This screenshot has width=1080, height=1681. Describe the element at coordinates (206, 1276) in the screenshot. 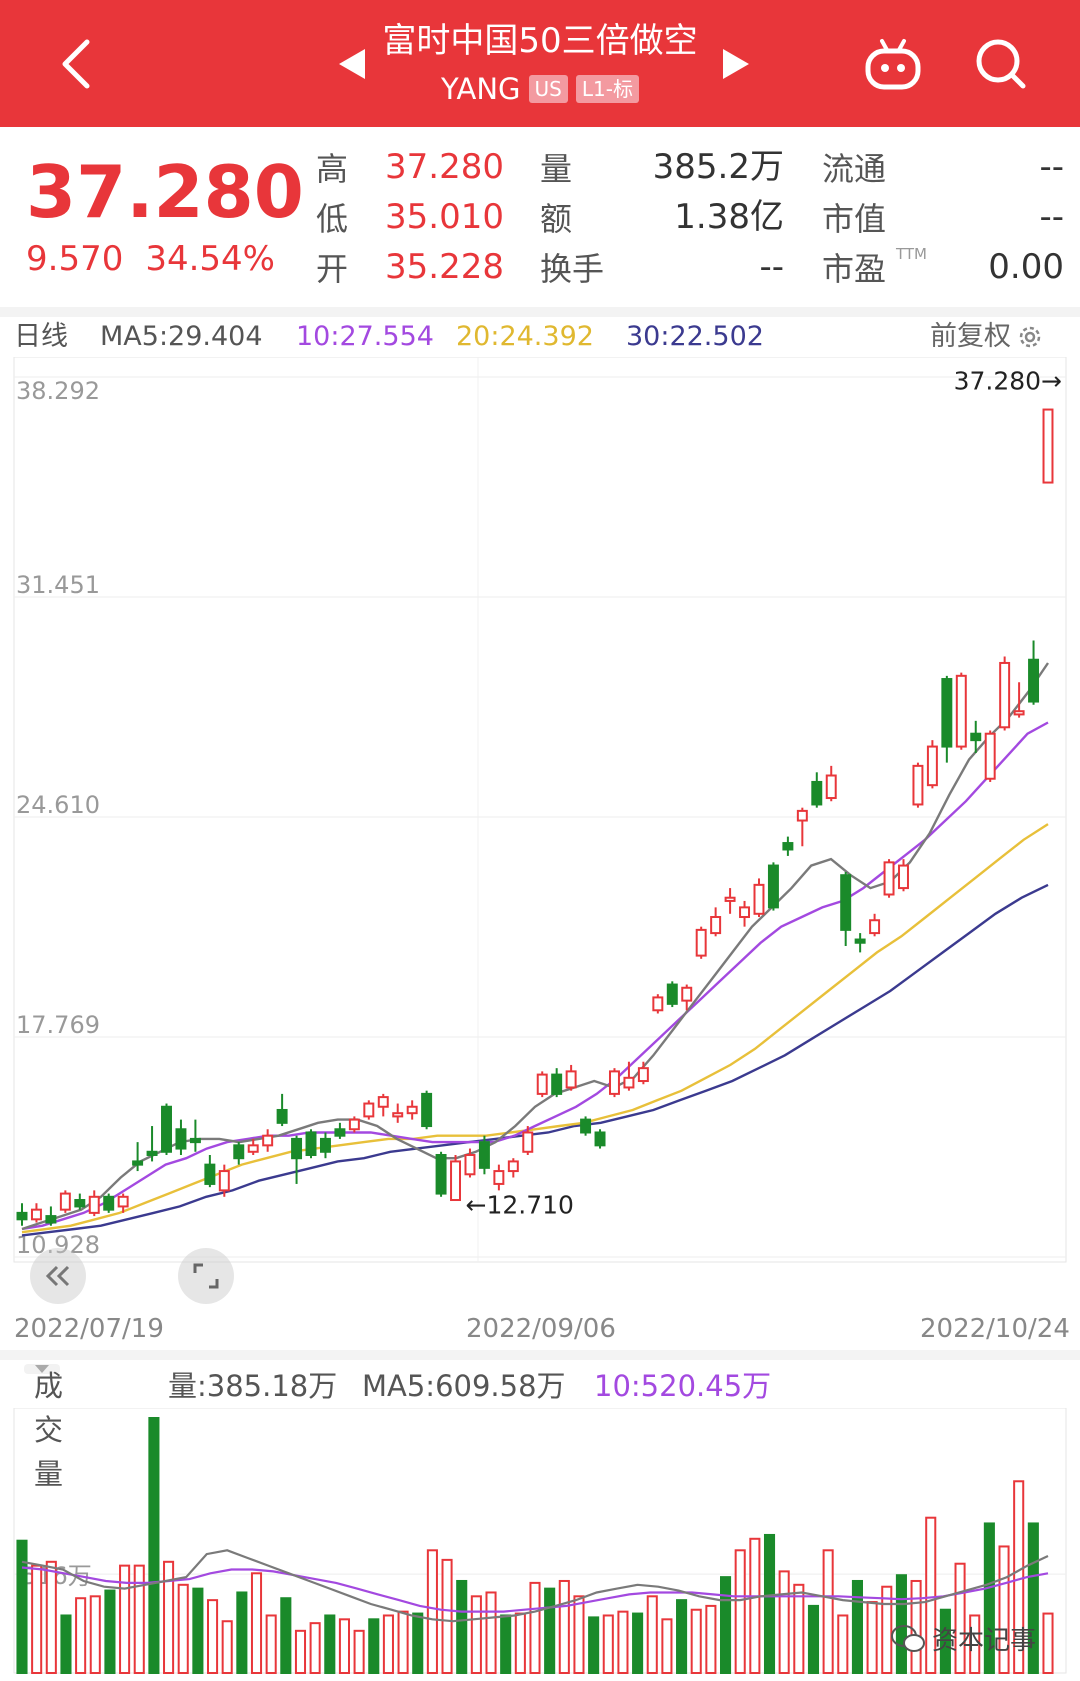

I see `fullscreen-button` at that location.